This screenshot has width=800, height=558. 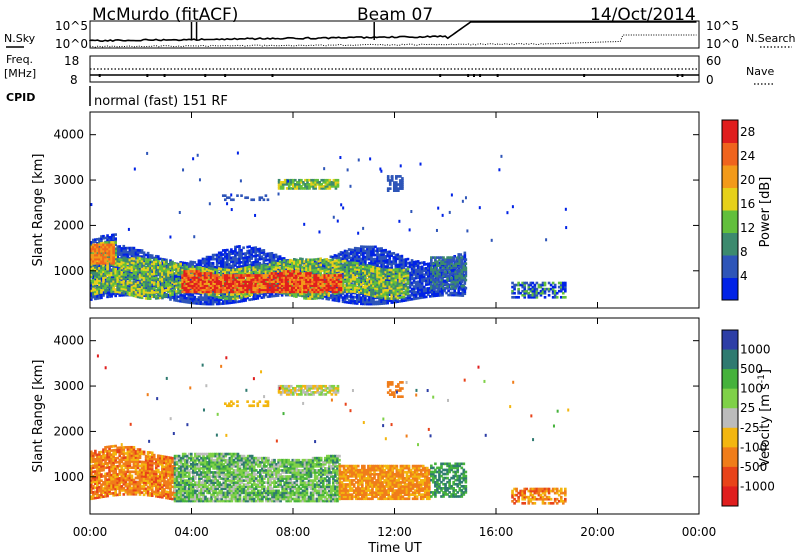 I want to click on noise-lines, so click(x=393, y=34).